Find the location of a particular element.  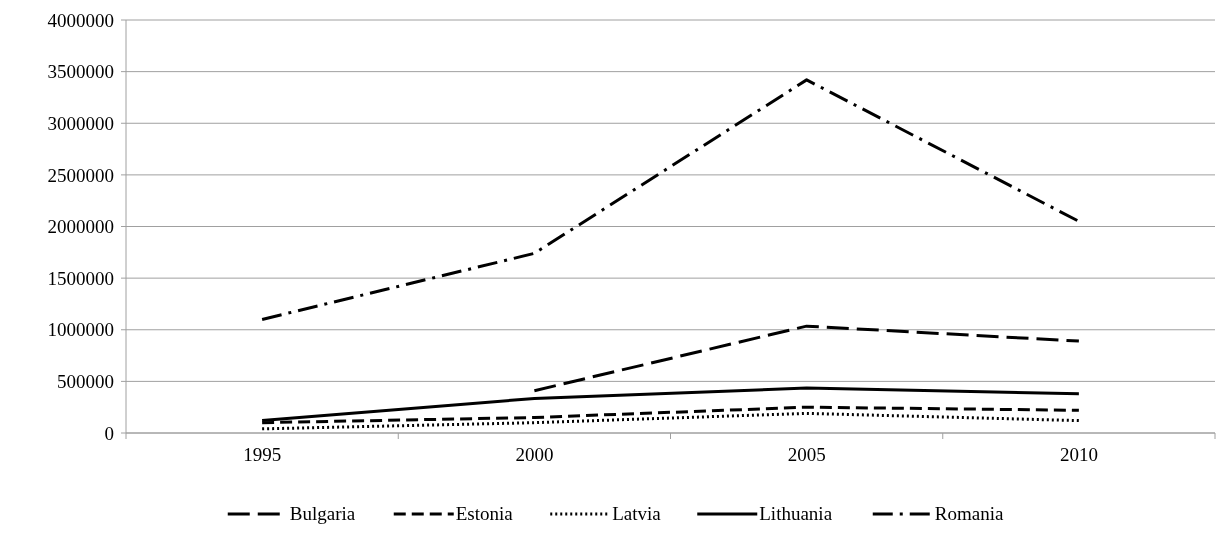

x-tick-label: 2005 is located at coordinates (806, 454).